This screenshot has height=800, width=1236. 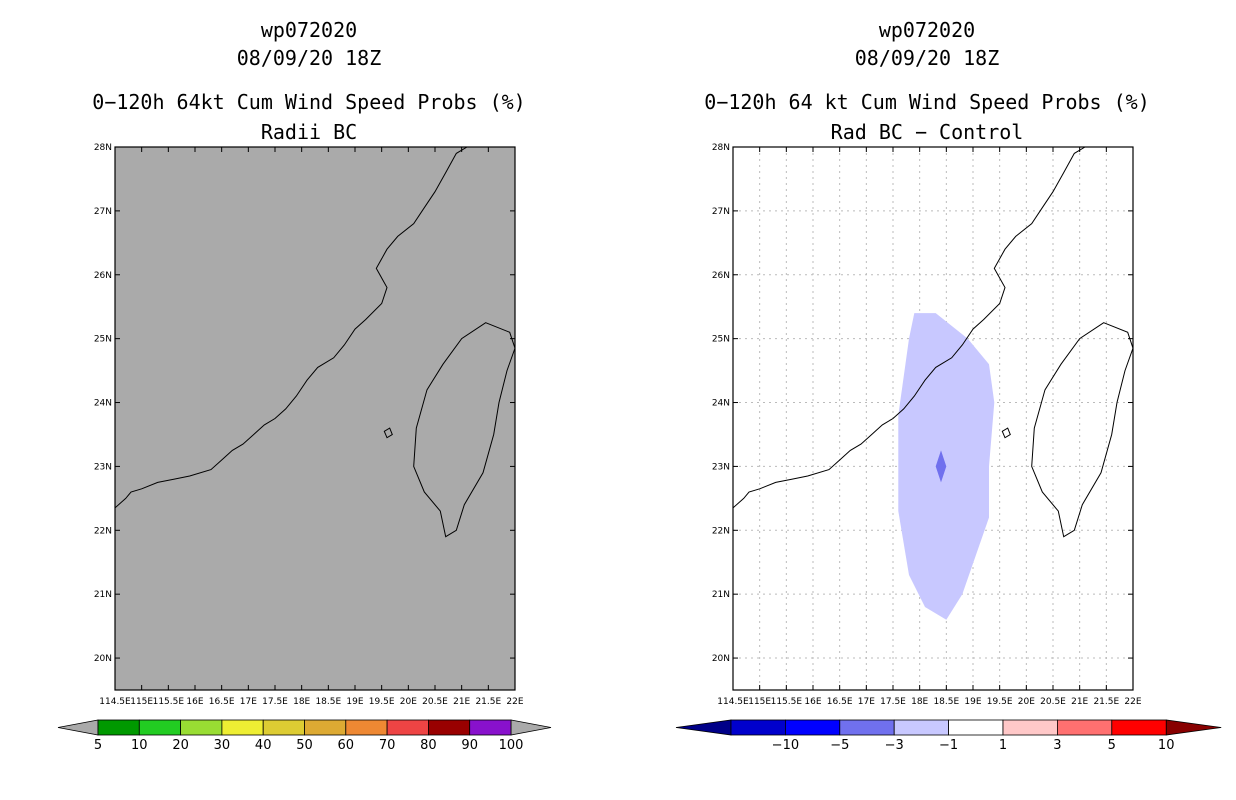 I want to click on colorbar-label: 80, so click(x=428, y=745).